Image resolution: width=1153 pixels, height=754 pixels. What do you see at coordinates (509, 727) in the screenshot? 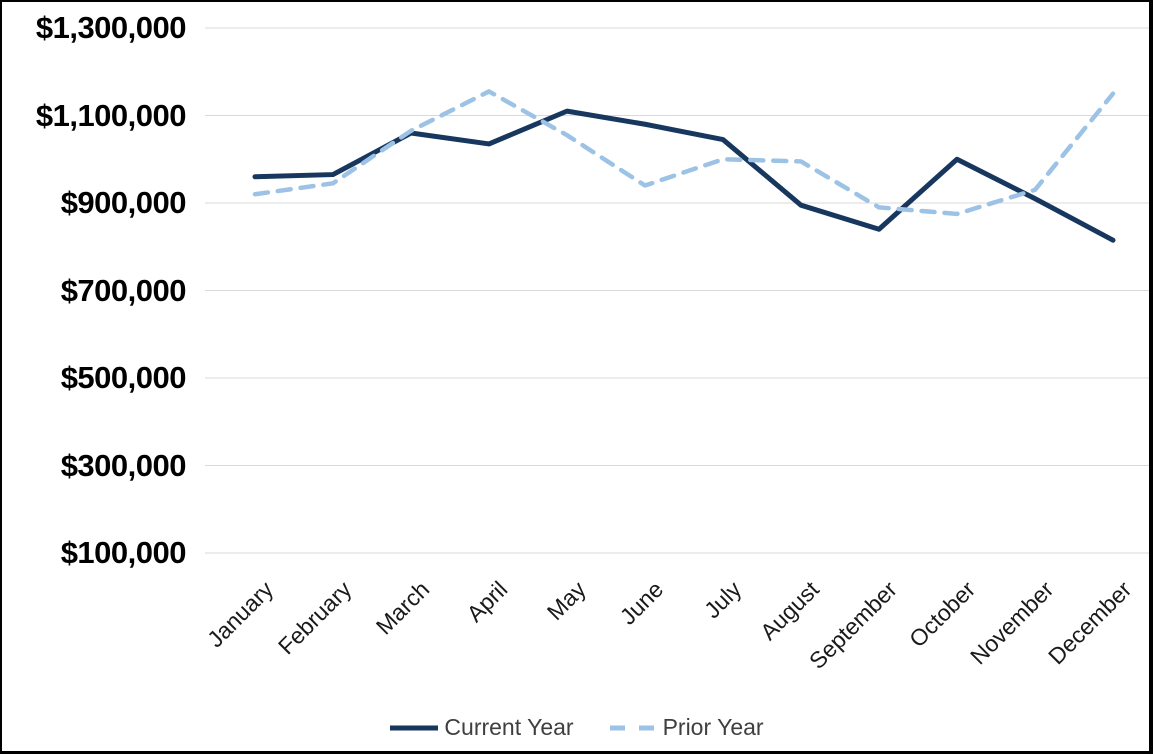
I see `legend-label-current-year: Current Year` at bounding box center [509, 727].